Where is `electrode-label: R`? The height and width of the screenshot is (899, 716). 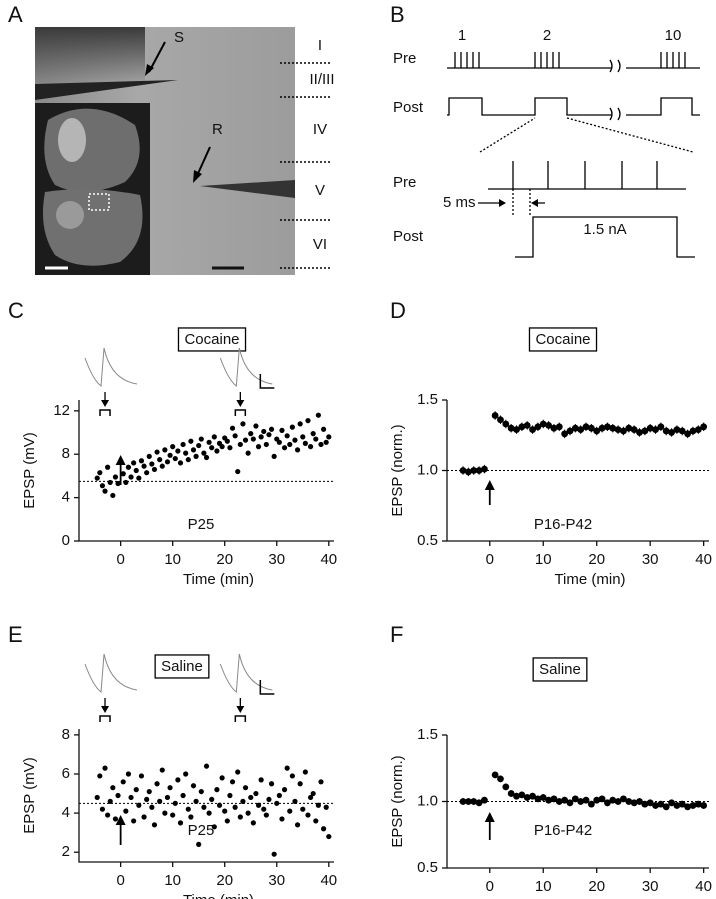 electrode-label: R is located at coordinates (217, 129).